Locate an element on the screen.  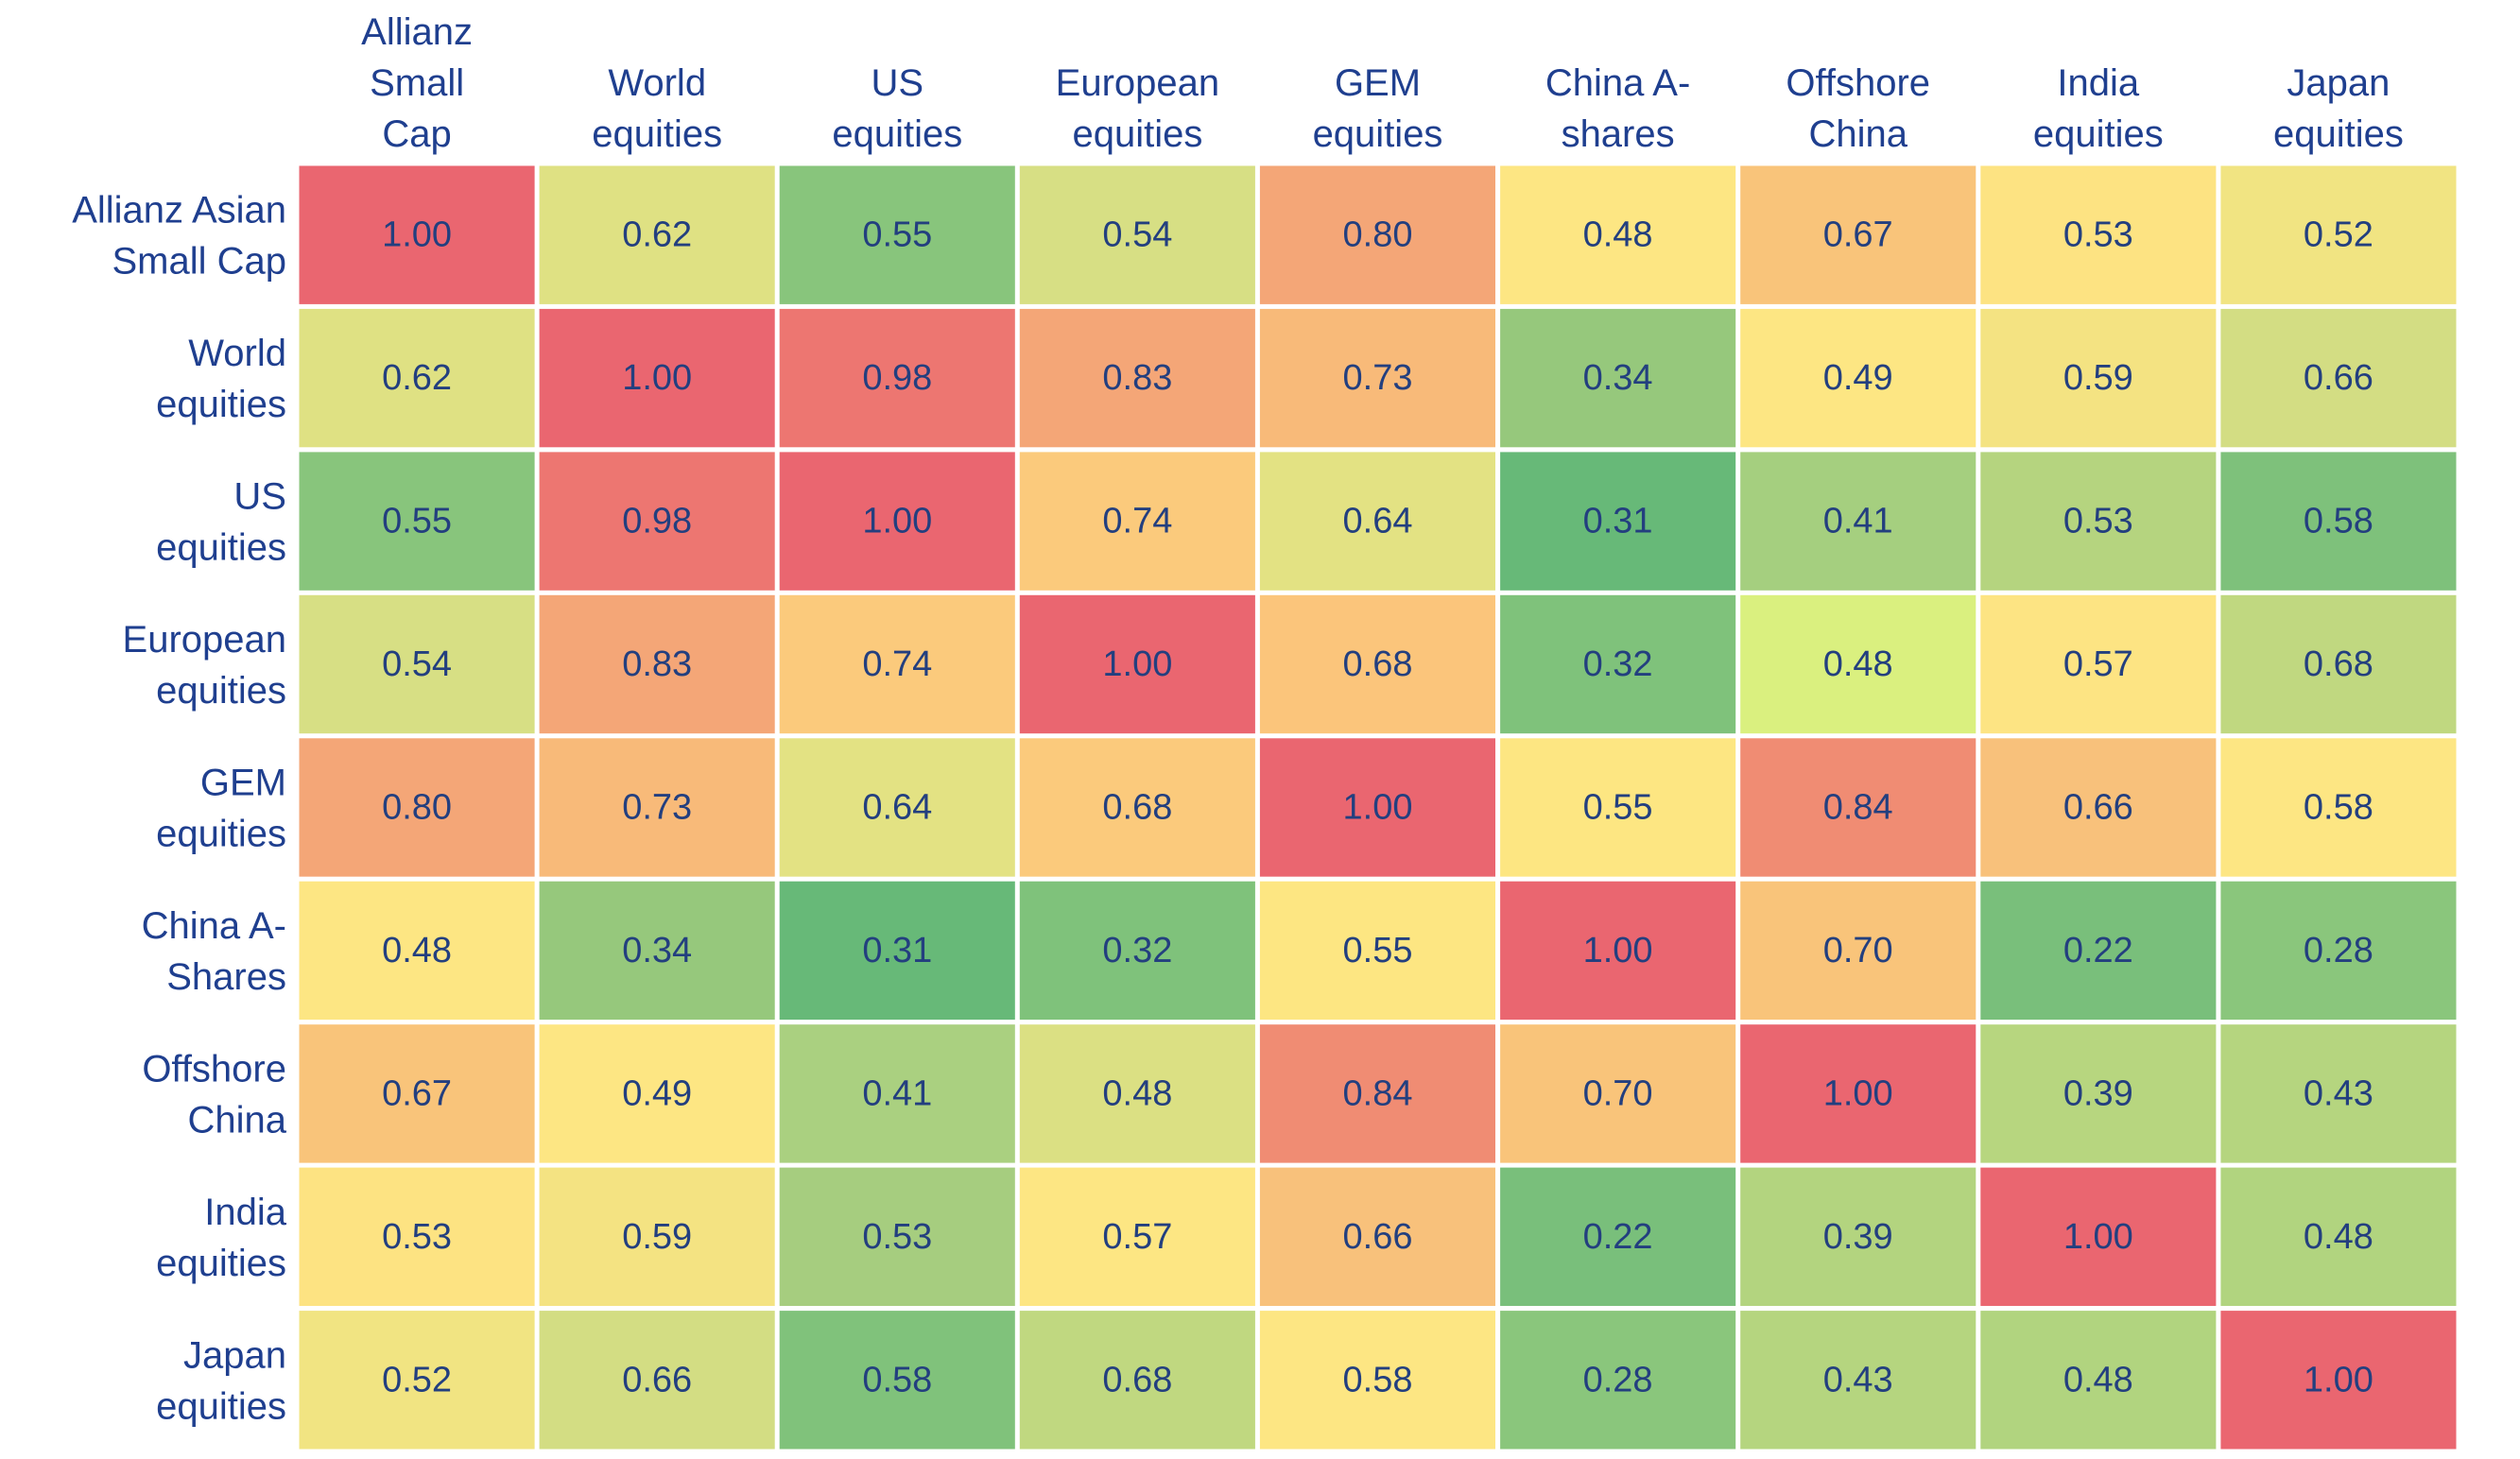
cell-value-label: 0.41 is located at coordinates (1858, 521).